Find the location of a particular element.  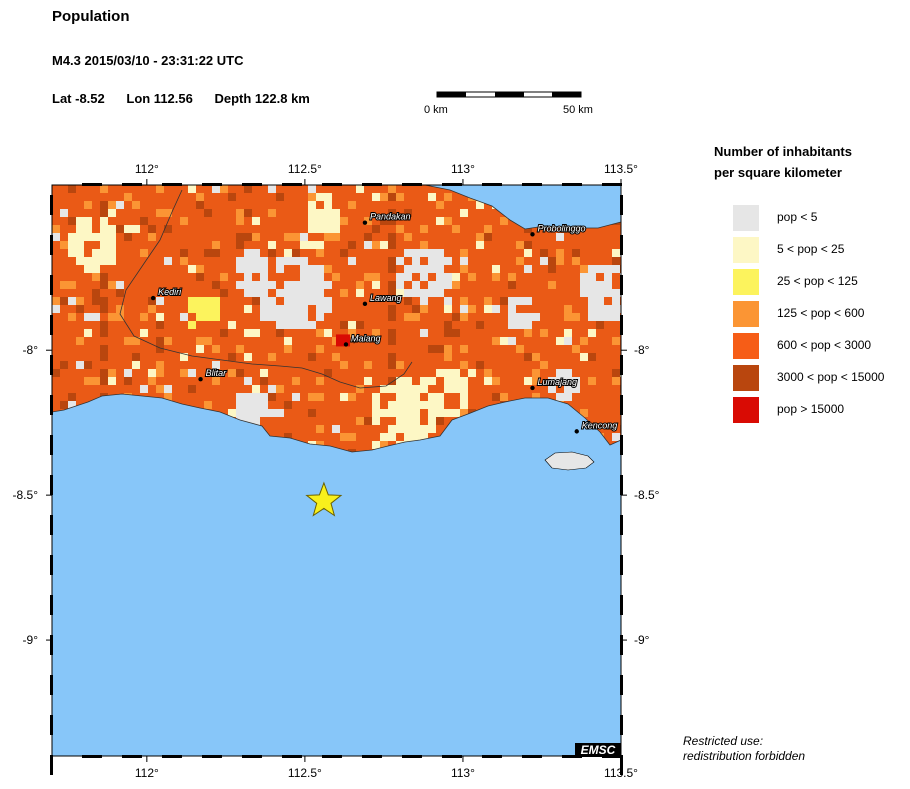

lat-tick-label-right: -9° is located at coordinates (642, 640).